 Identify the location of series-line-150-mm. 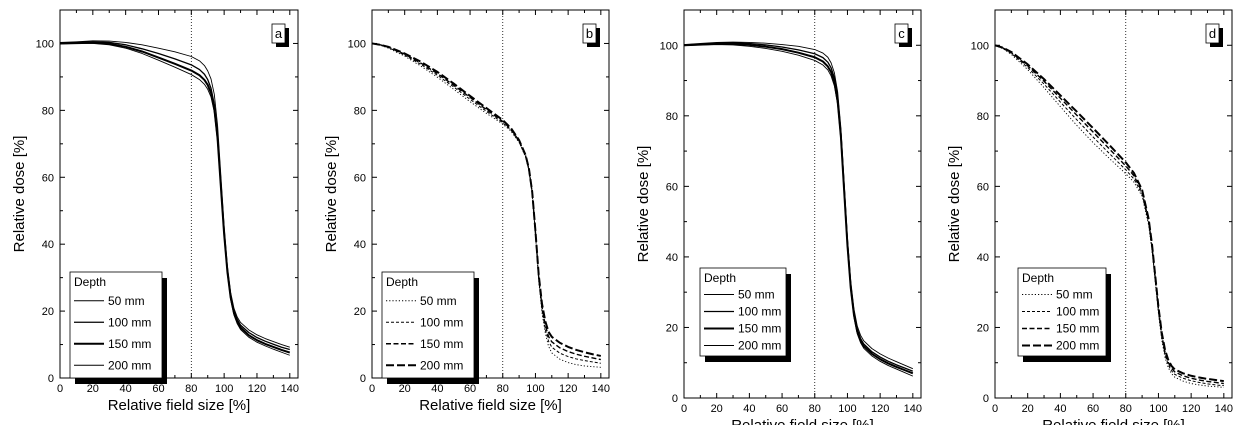
(486, 201).